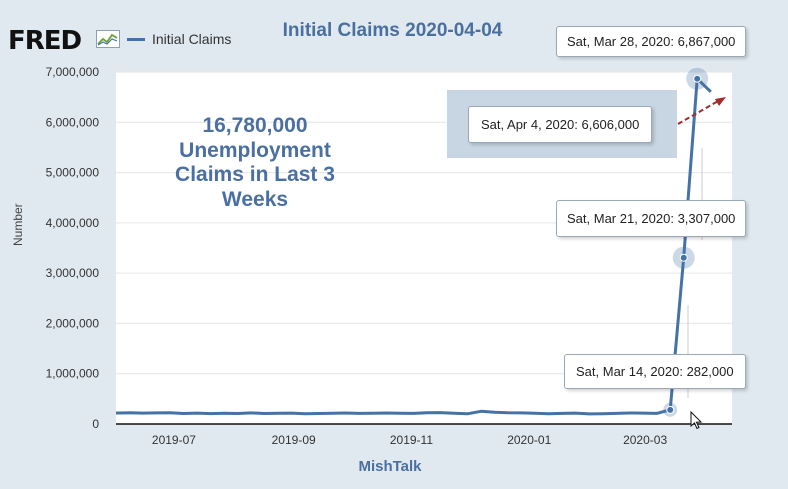 This screenshot has width=788, height=489. I want to click on annotation-line: Unemployment, so click(255, 150).